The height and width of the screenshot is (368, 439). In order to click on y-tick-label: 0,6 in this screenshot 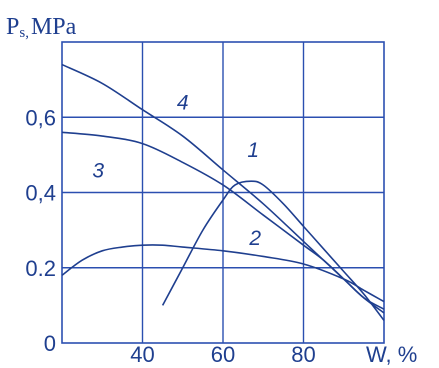, I will do `click(40, 117)`.